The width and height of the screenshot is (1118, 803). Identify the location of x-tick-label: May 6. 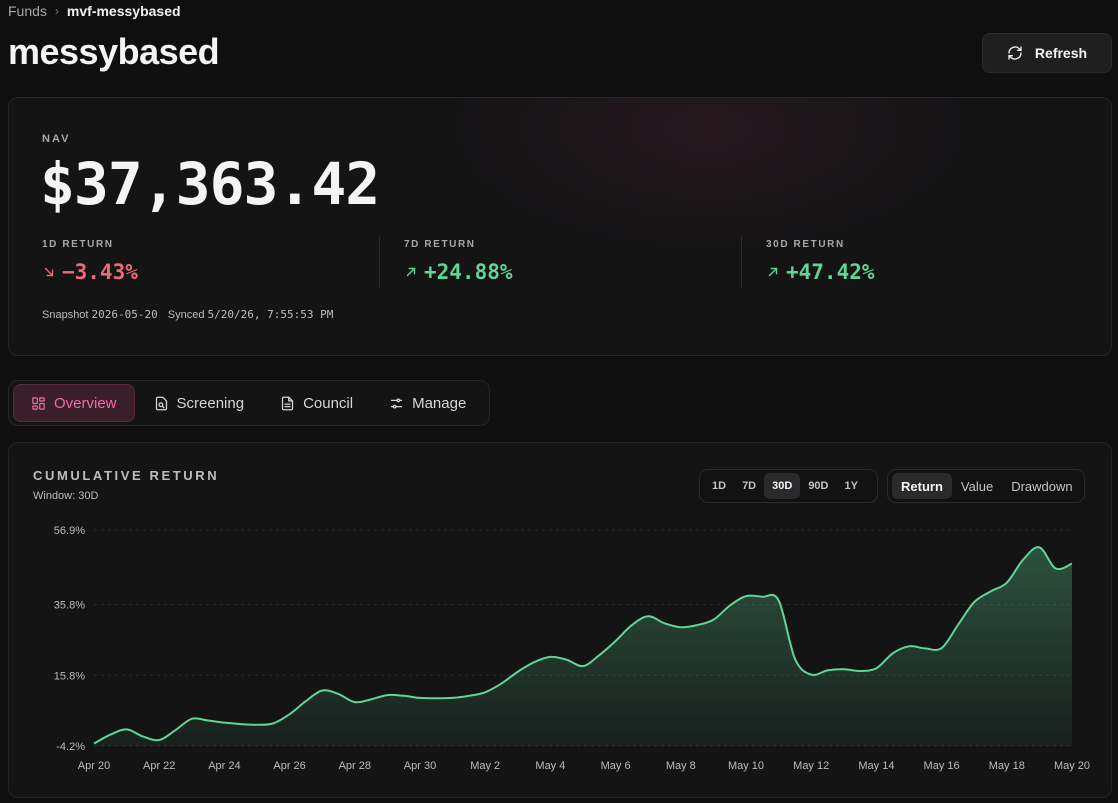
(616, 766).